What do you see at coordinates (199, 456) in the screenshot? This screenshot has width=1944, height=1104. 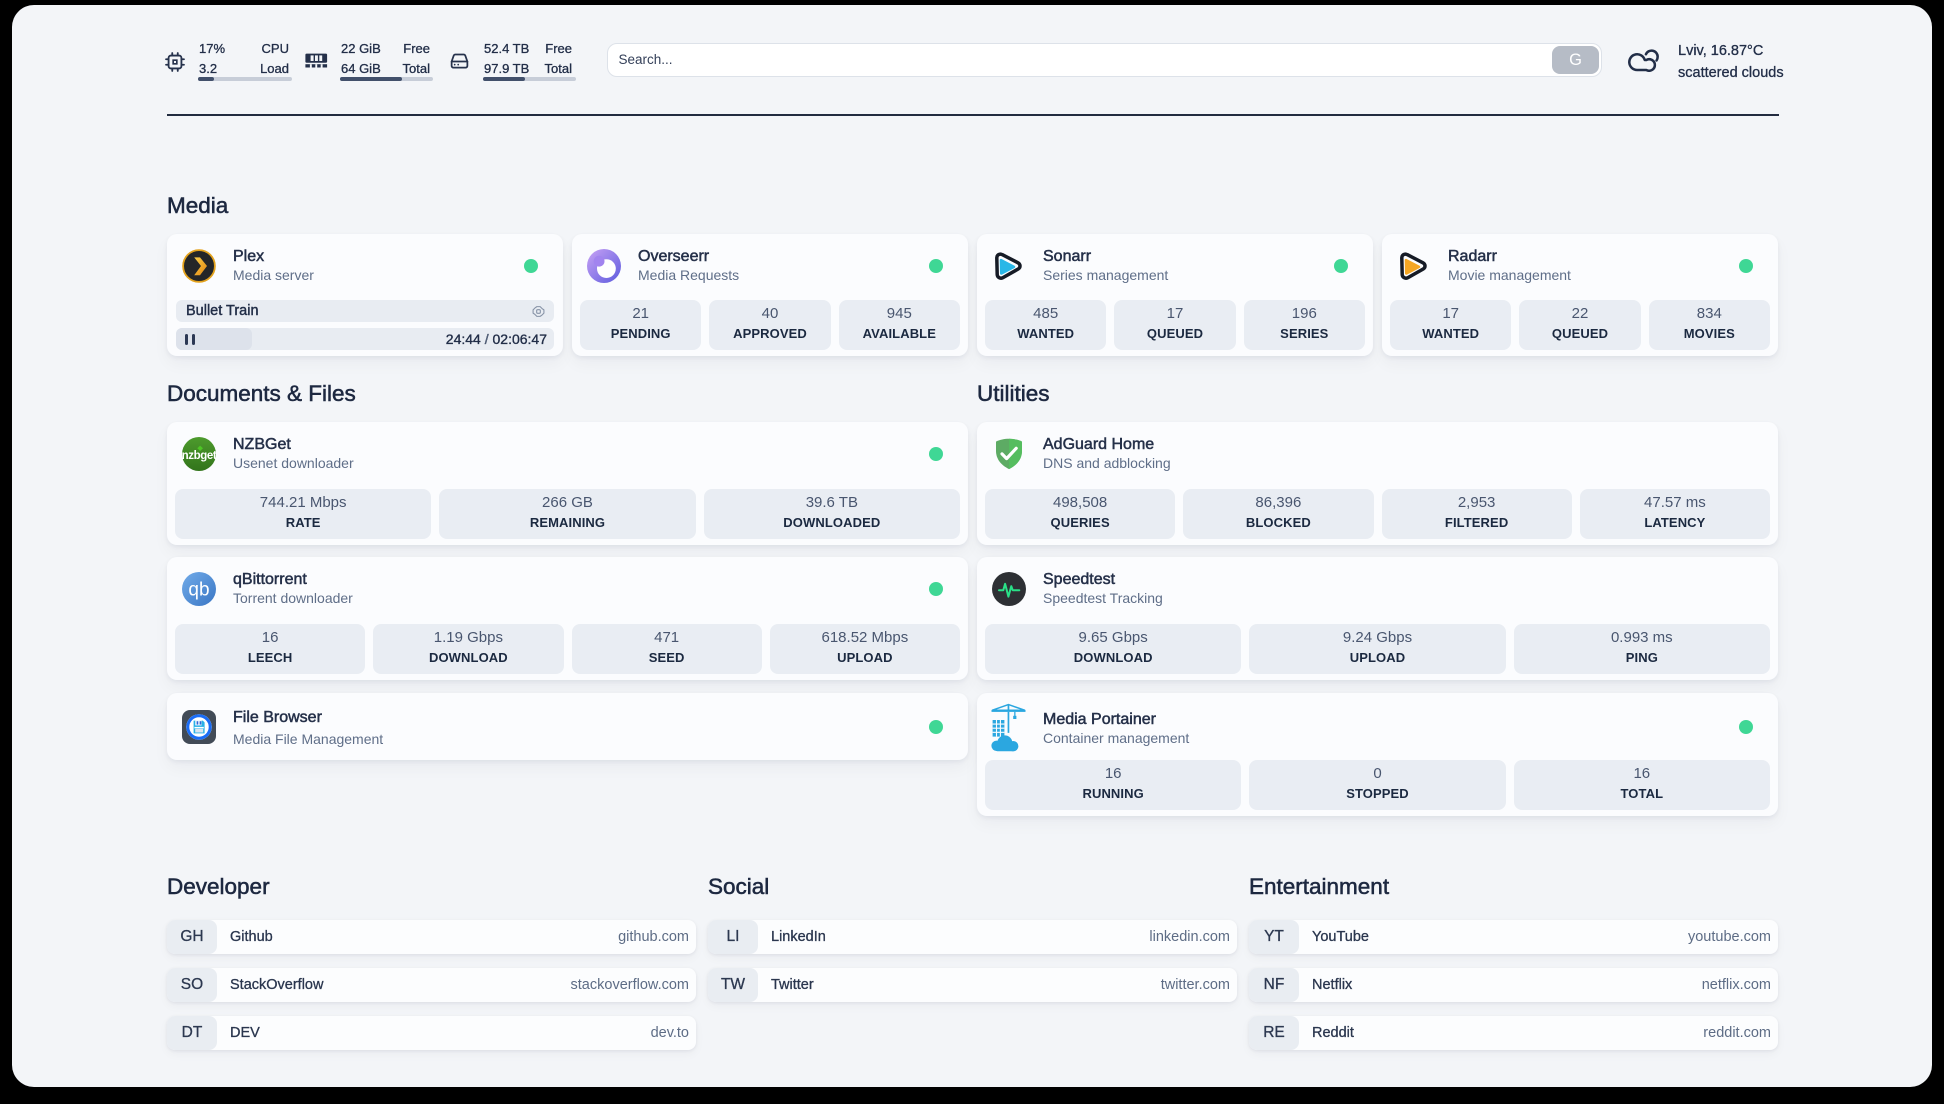 I see `svg-text: nzbget` at bounding box center [199, 456].